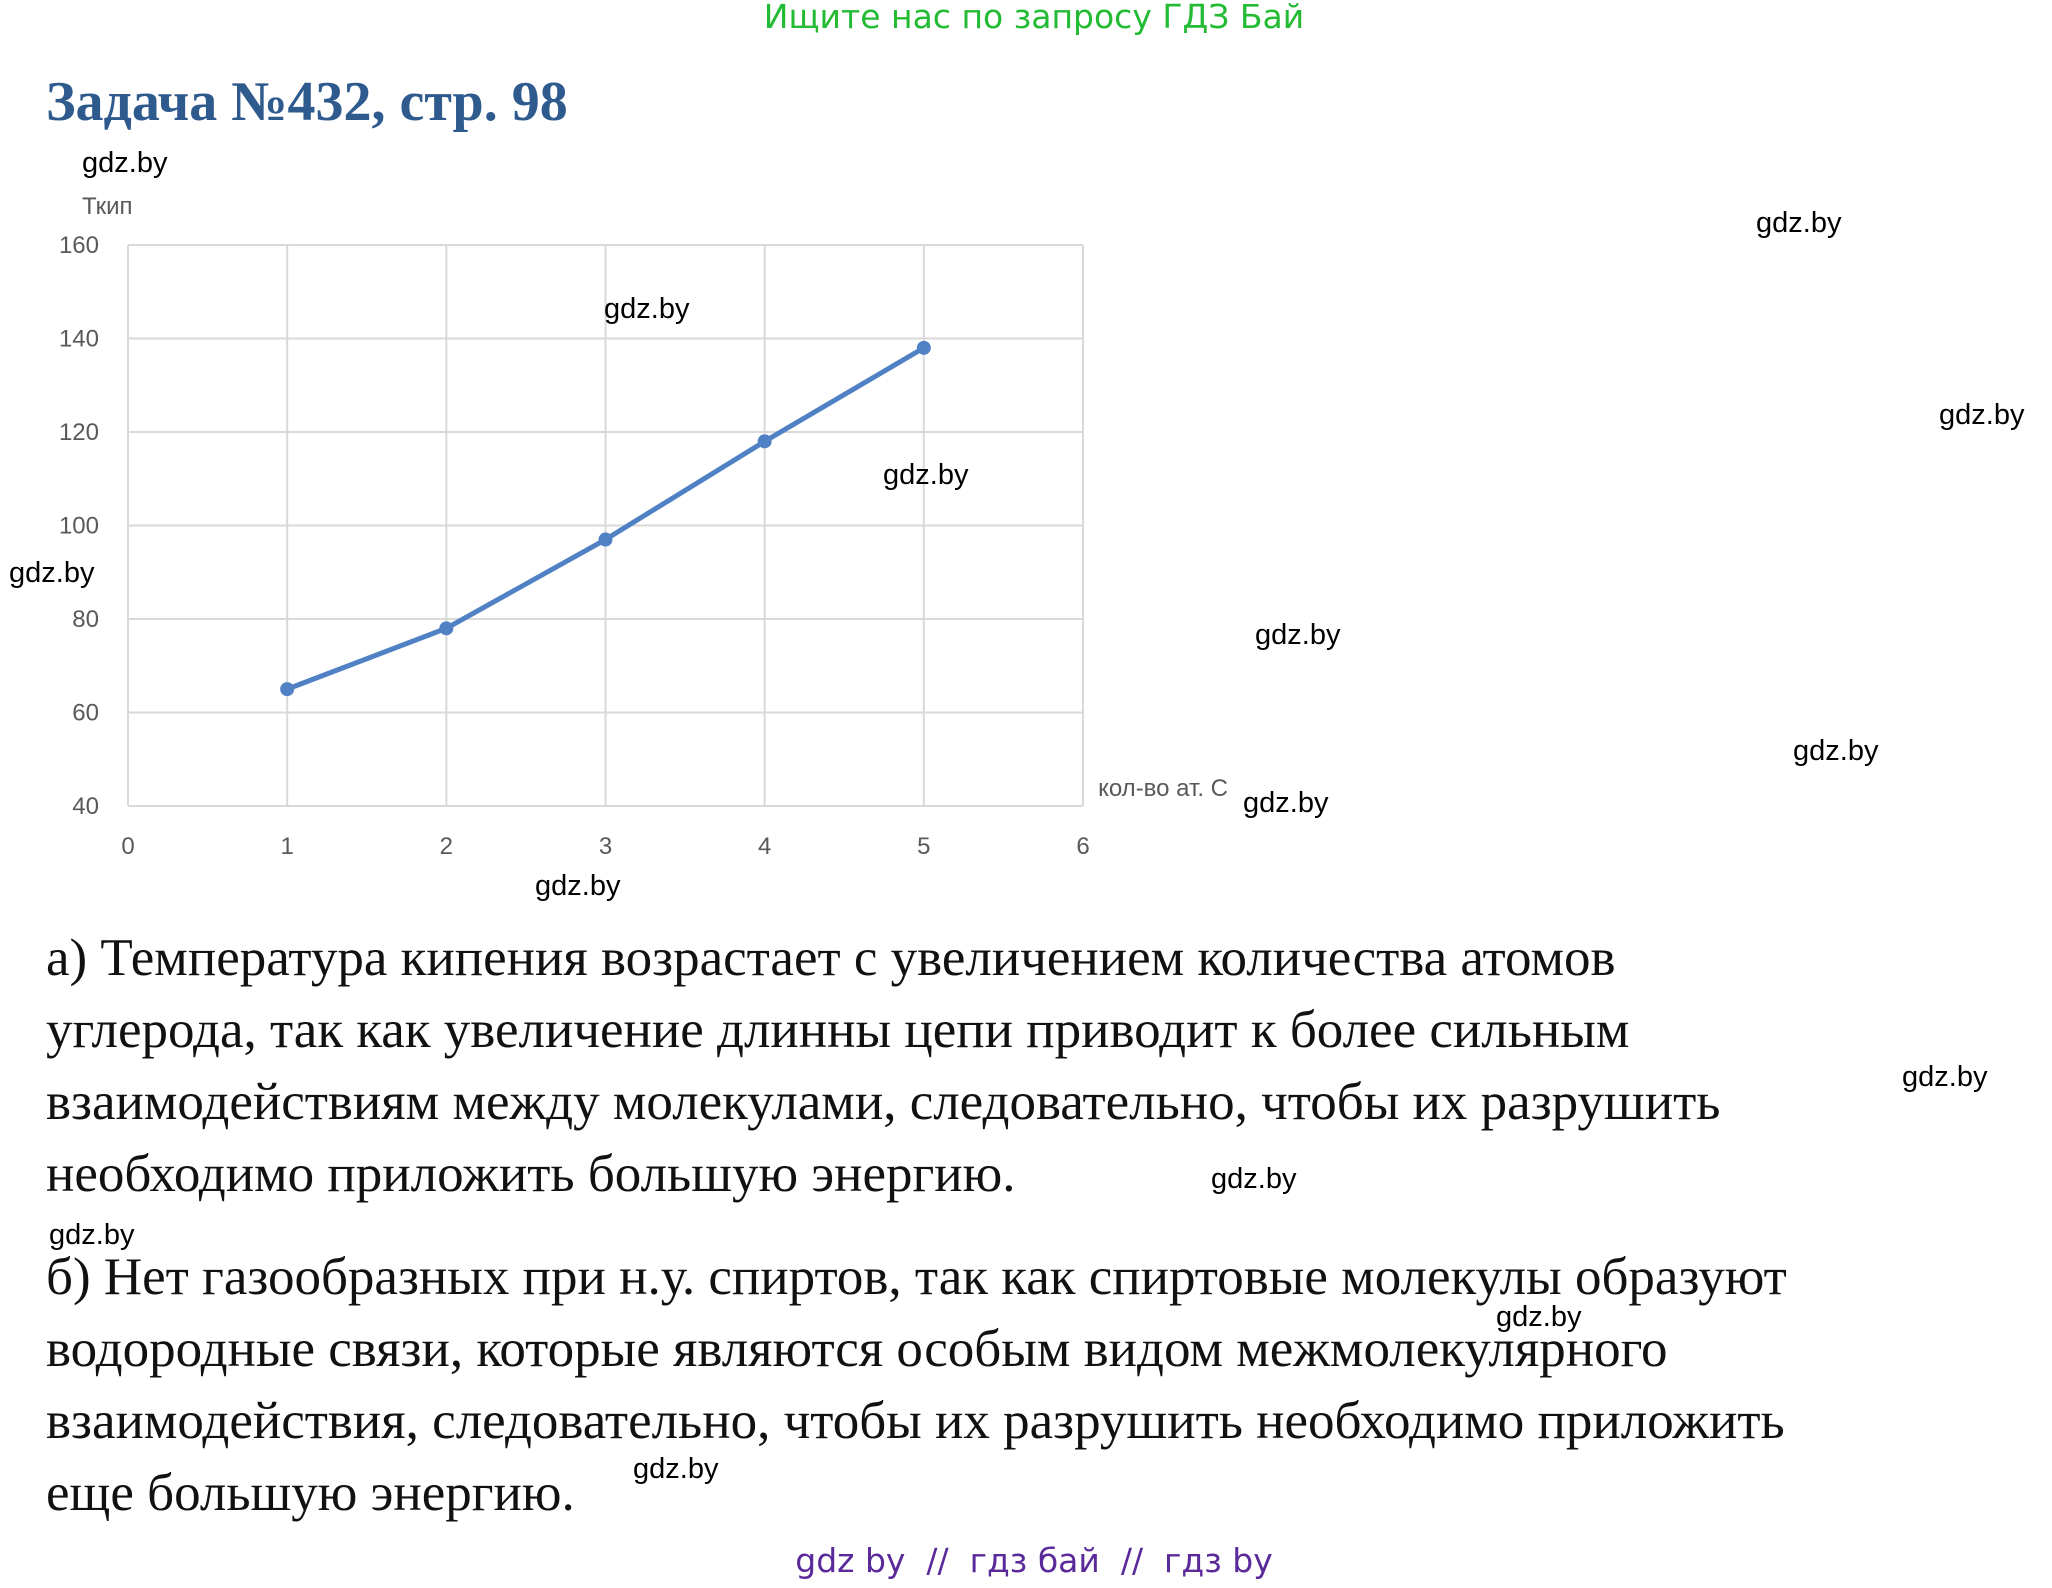 The width and height of the screenshot is (2052, 1588). What do you see at coordinates (307, 102) in the screenshot?
I see `title: Задача №432, стр. 98` at bounding box center [307, 102].